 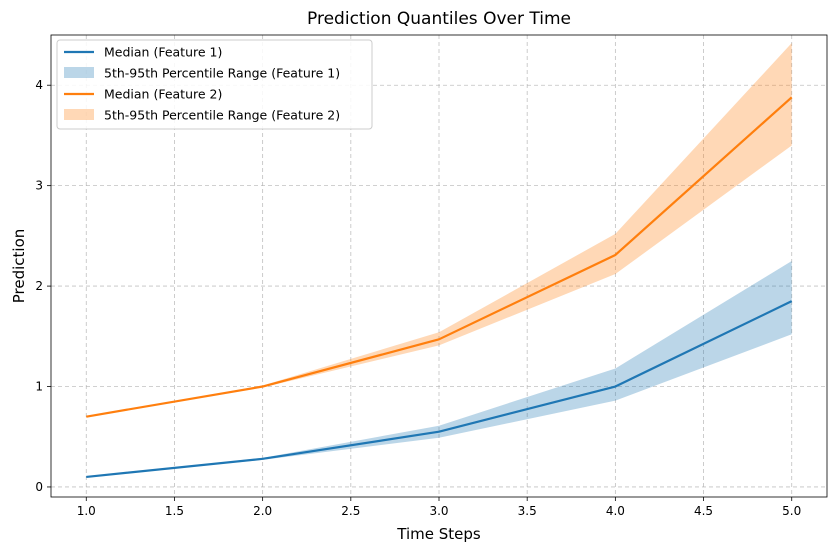 I want to click on x-tick-label: 5.0, so click(x=791, y=511).